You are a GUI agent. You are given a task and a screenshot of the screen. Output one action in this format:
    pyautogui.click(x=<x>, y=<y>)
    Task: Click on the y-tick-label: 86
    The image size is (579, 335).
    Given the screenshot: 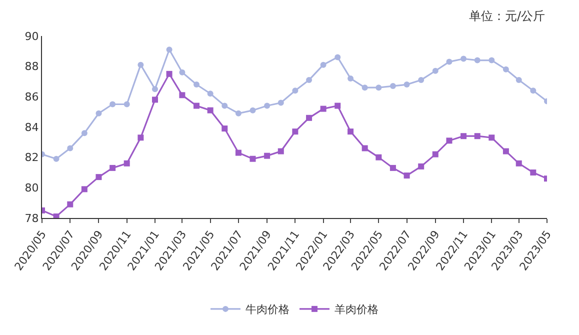 What is the action you would take?
    pyautogui.click(x=31, y=97)
    